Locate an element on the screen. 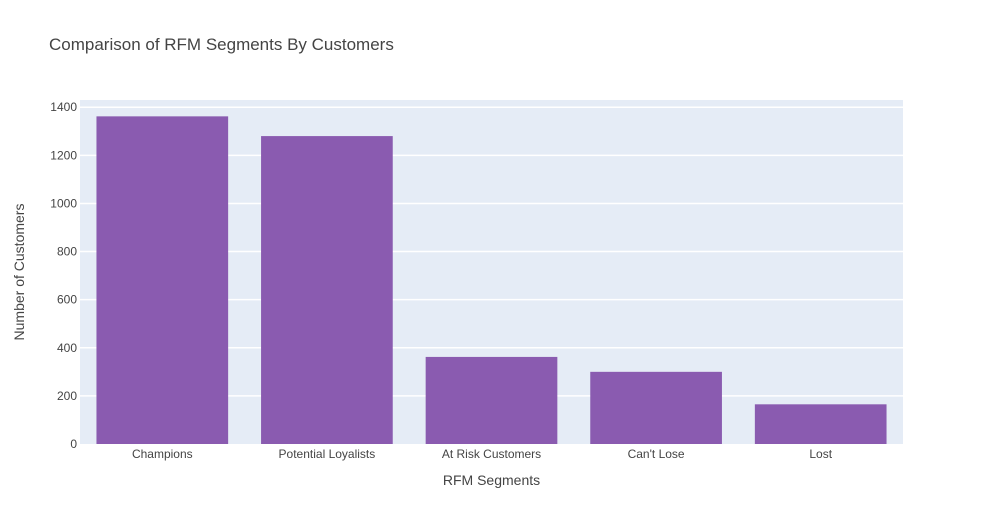 Image resolution: width=983 pixels, height=530 pixels. x-tick-label: Lost is located at coordinates (820, 454).